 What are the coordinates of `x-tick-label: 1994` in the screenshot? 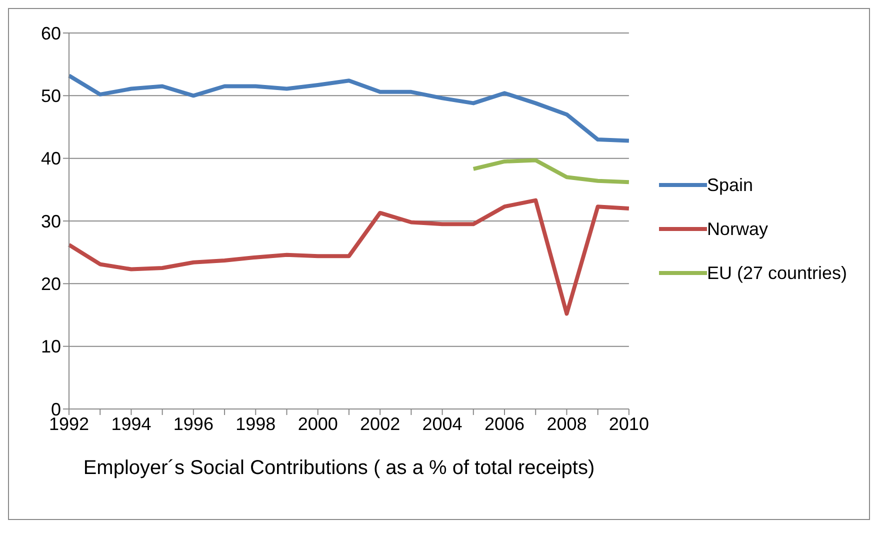 It's located at (131, 424).